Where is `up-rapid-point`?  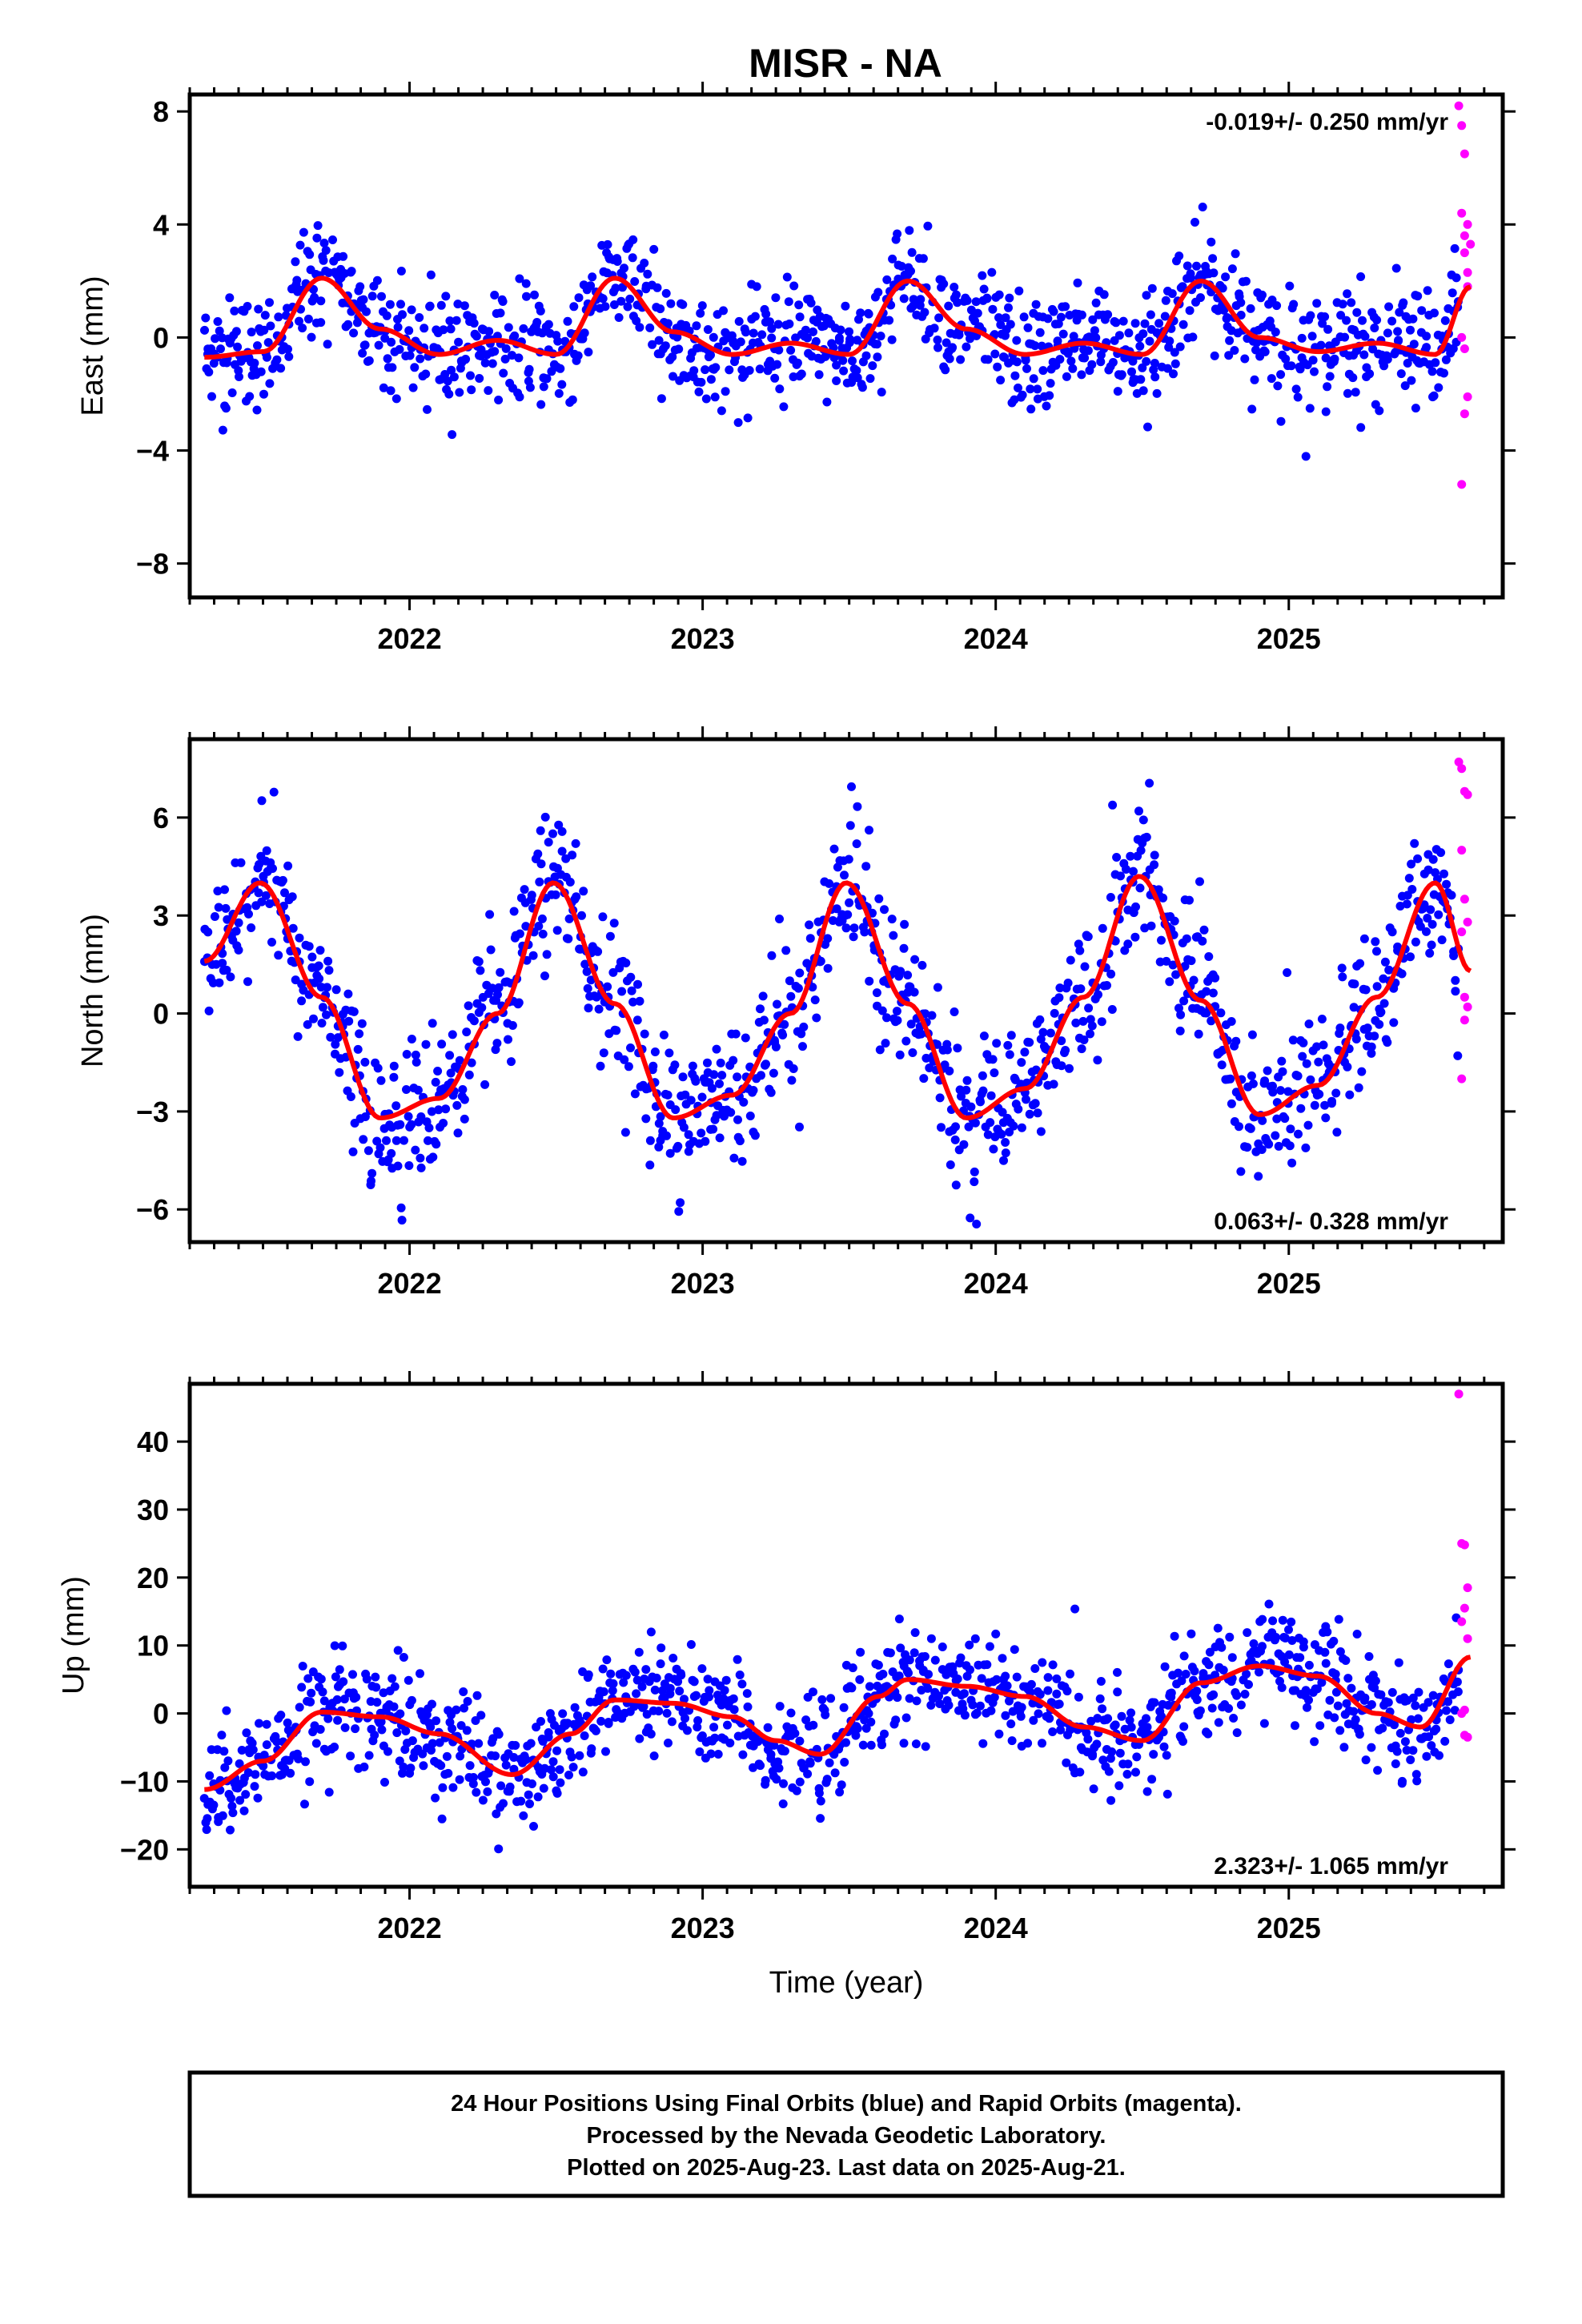
up-rapid-point is located at coordinates (1467, 1588).